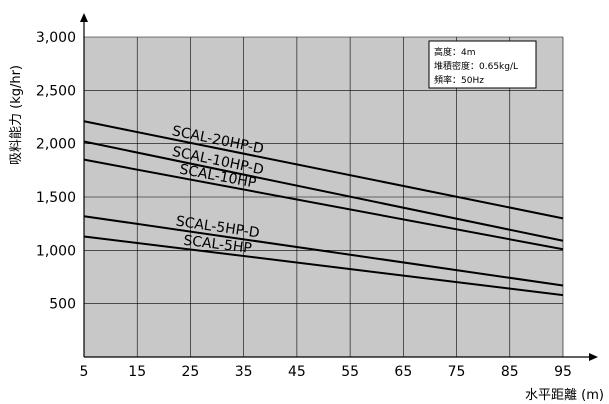  I want to click on x-tick-label: 75, so click(457, 372).